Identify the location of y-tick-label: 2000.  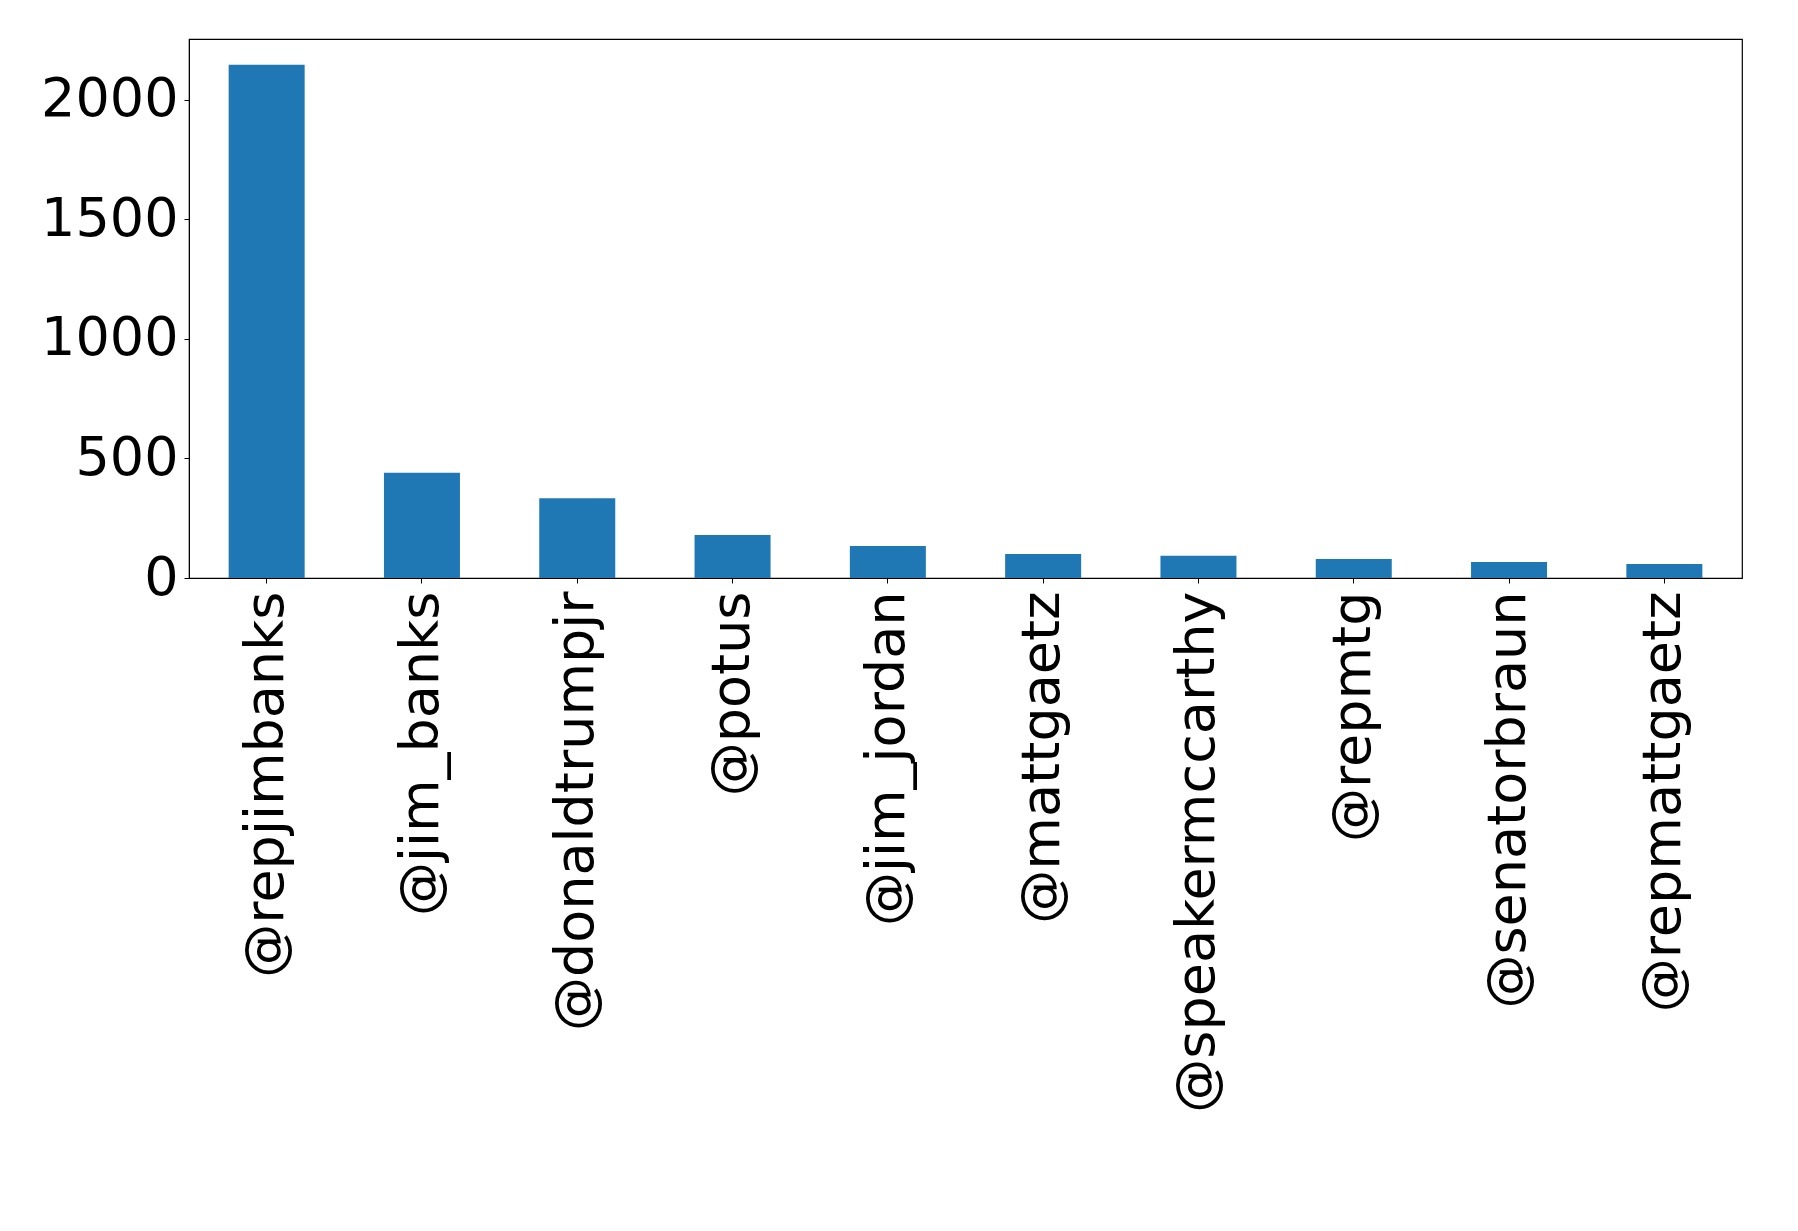
(110, 98).